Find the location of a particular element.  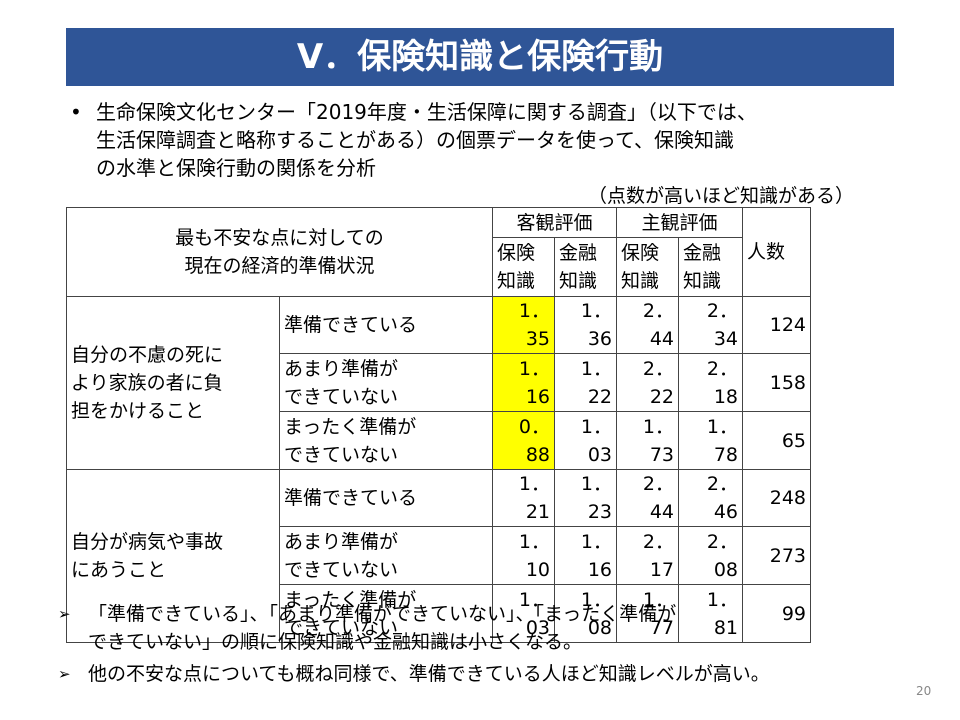

value-cell: 2．22 is located at coordinates (647, 382).